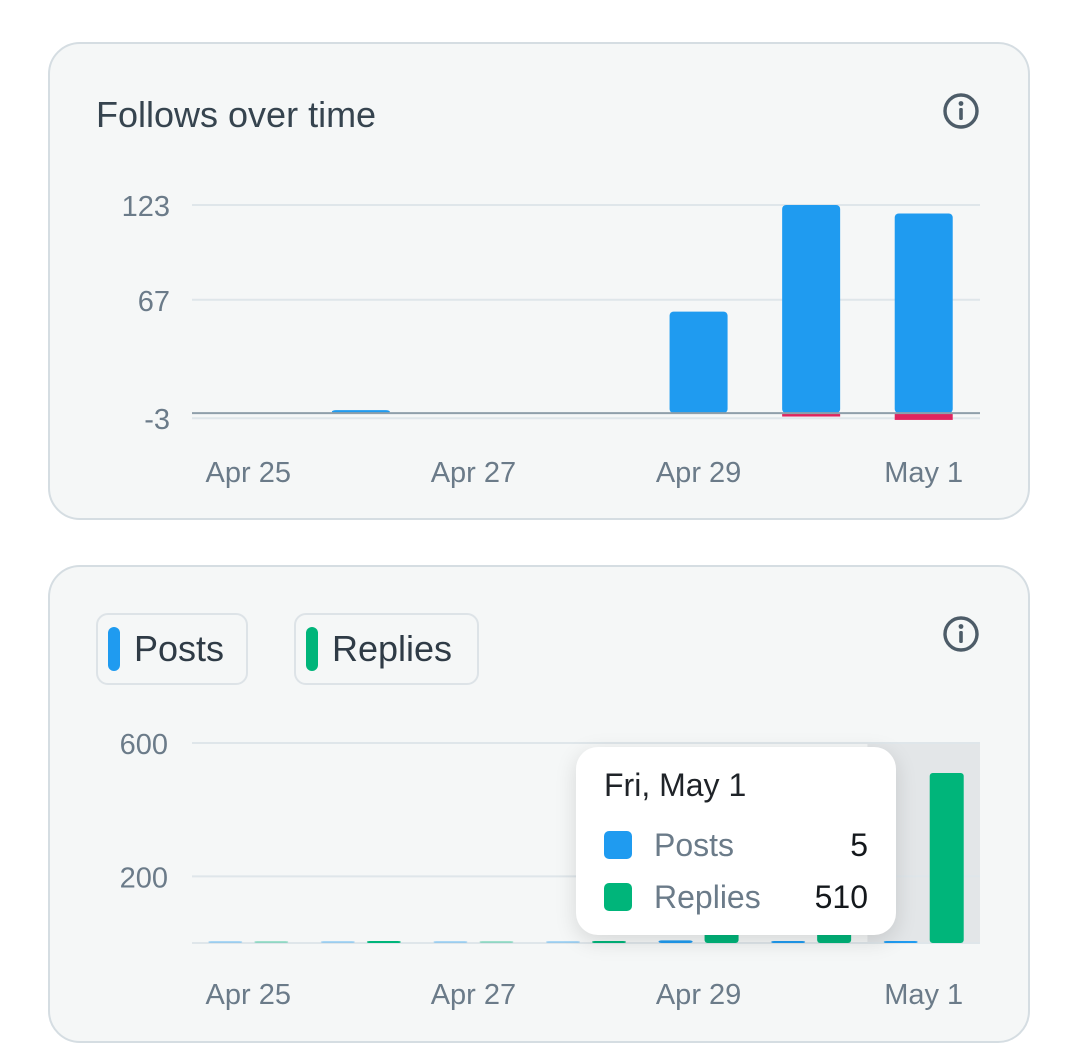  I want to click on activity-y-tick-label: 600, so click(144, 745).